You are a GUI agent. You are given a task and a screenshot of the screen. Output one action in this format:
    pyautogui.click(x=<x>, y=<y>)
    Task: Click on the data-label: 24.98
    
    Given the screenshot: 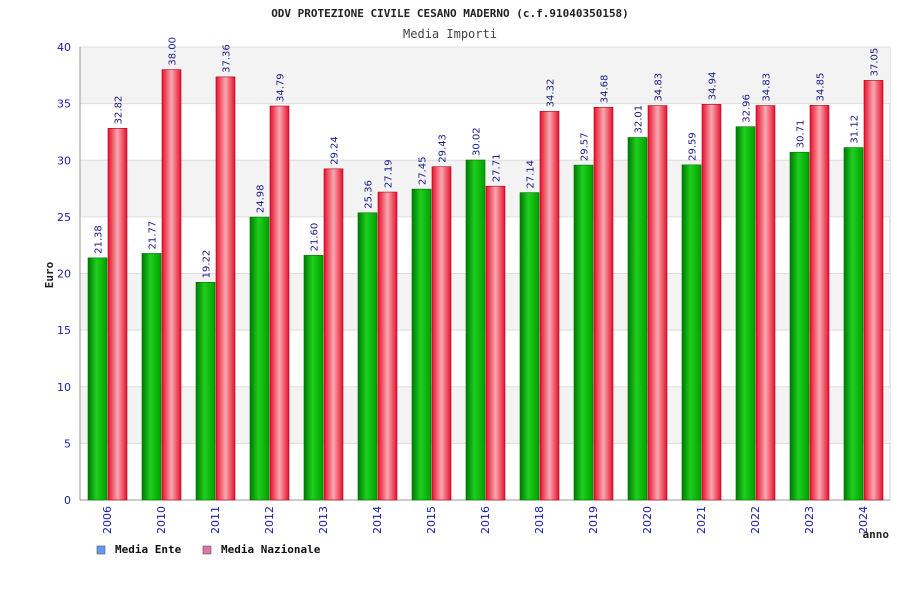 What is the action you would take?
    pyautogui.click(x=261, y=198)
    